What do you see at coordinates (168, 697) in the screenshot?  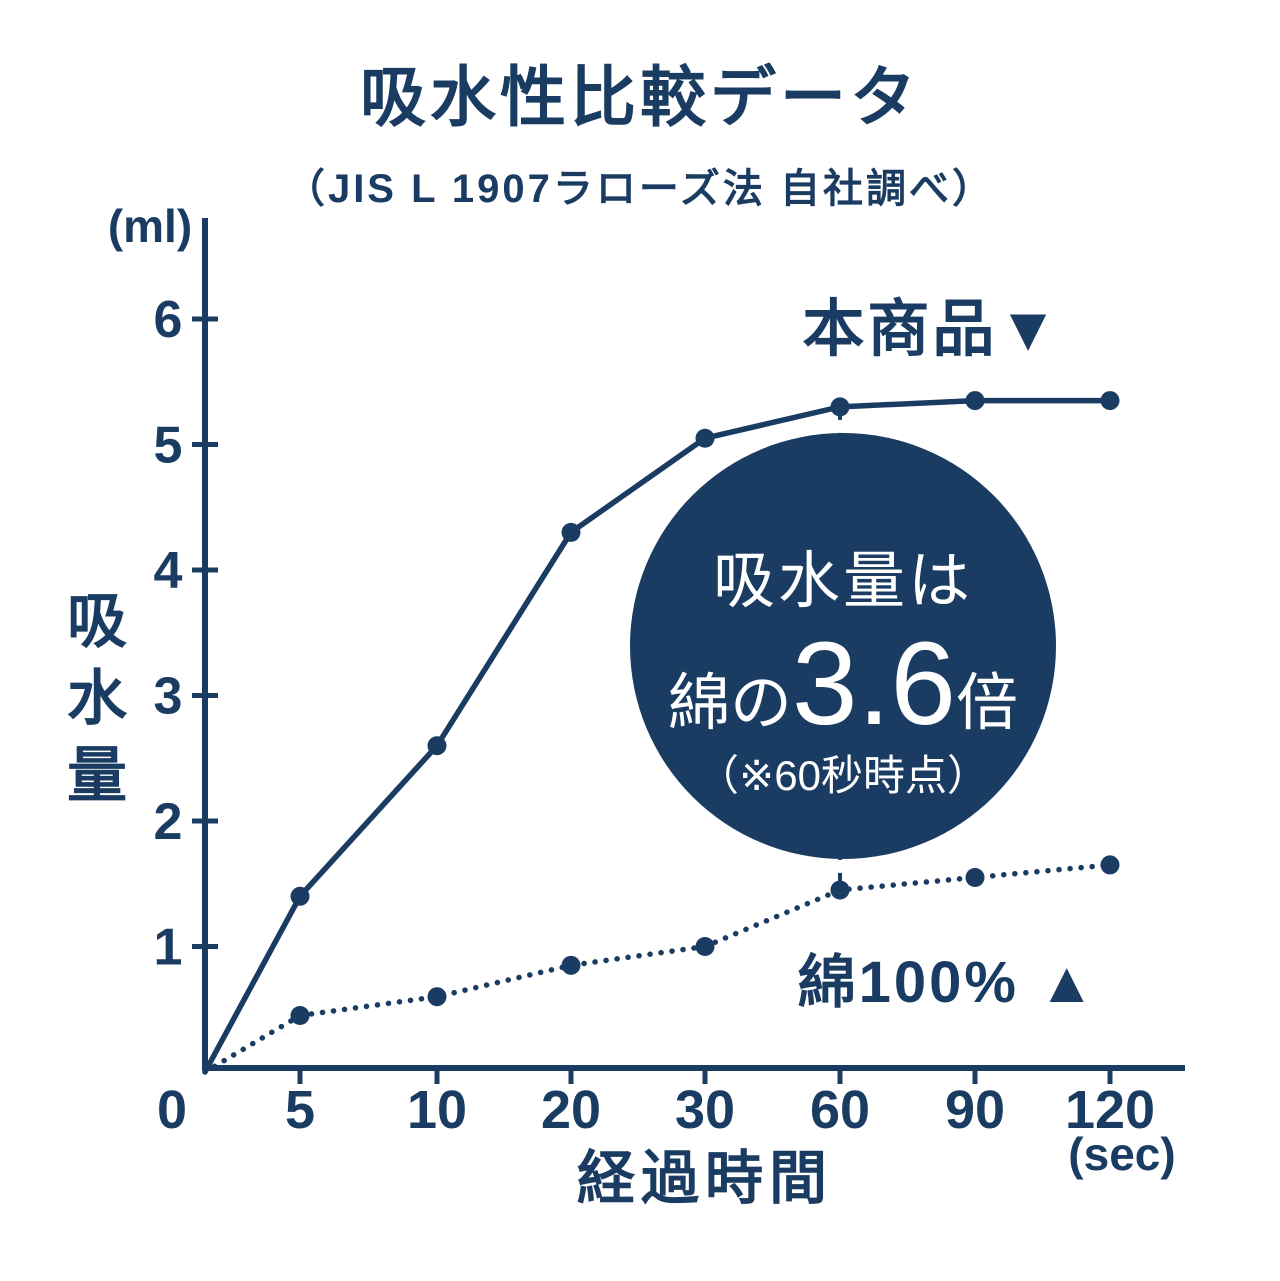 I see `y-tick-label: 3` at bounding box center [168, 697].